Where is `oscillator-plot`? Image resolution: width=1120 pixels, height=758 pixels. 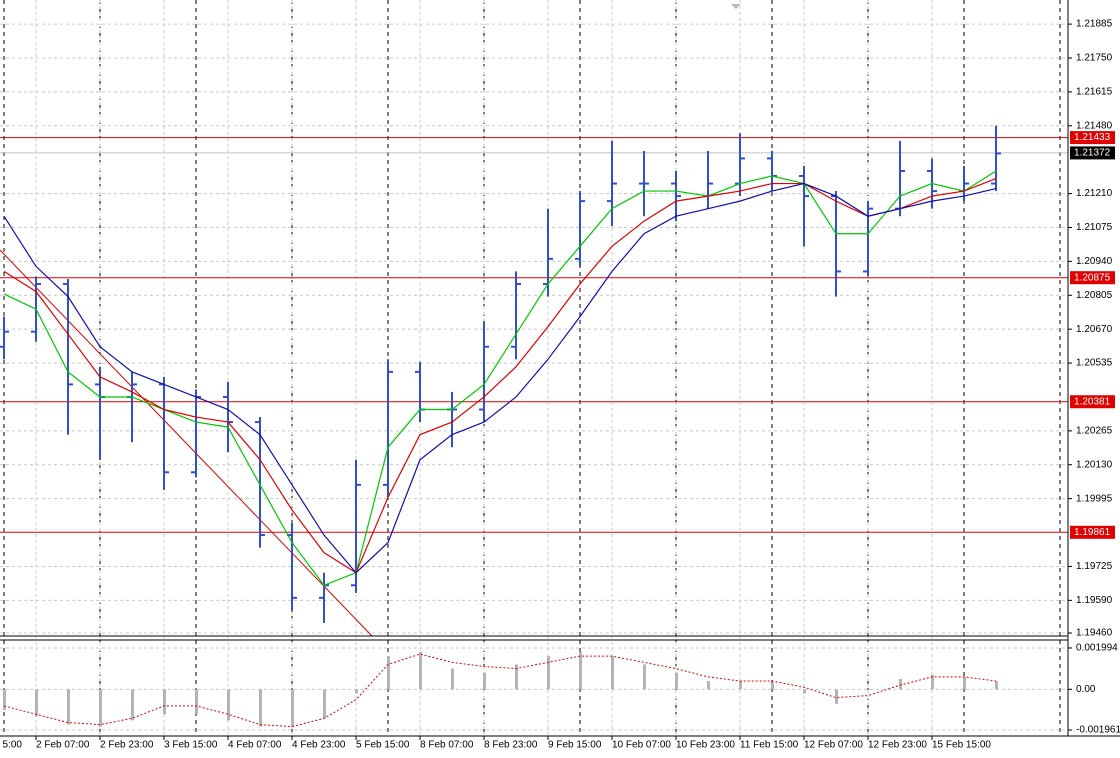 oscillator-plot is located at coordinates (500, 689).